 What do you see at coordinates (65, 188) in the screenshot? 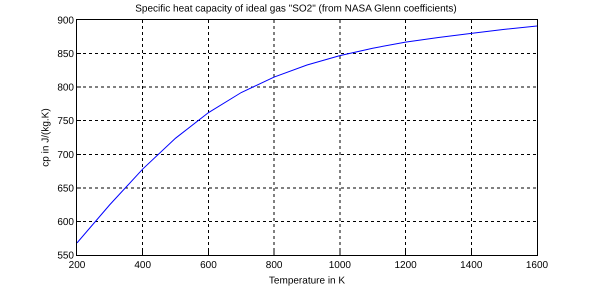
I see `y-tick-label: 650` at bounding box center [65, 188].